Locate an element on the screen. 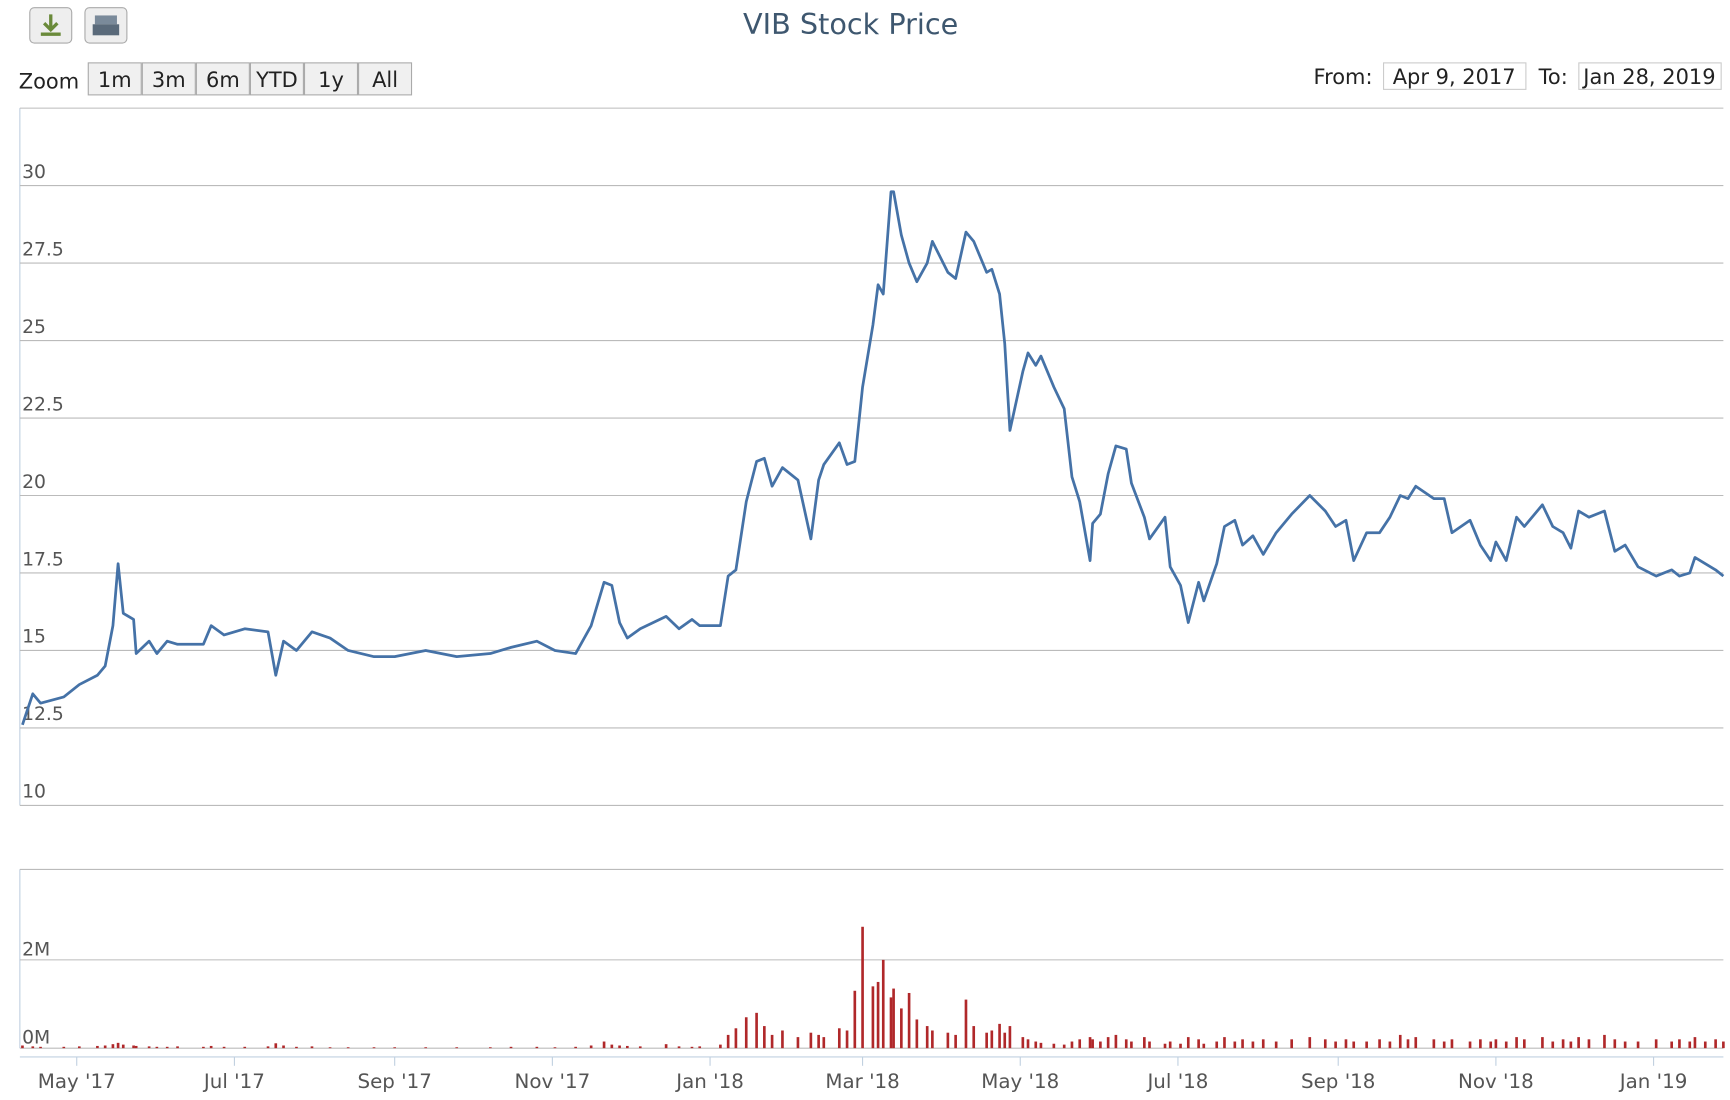  from-value: Apr 9, 2017 is located at coordinates (1454, 77).